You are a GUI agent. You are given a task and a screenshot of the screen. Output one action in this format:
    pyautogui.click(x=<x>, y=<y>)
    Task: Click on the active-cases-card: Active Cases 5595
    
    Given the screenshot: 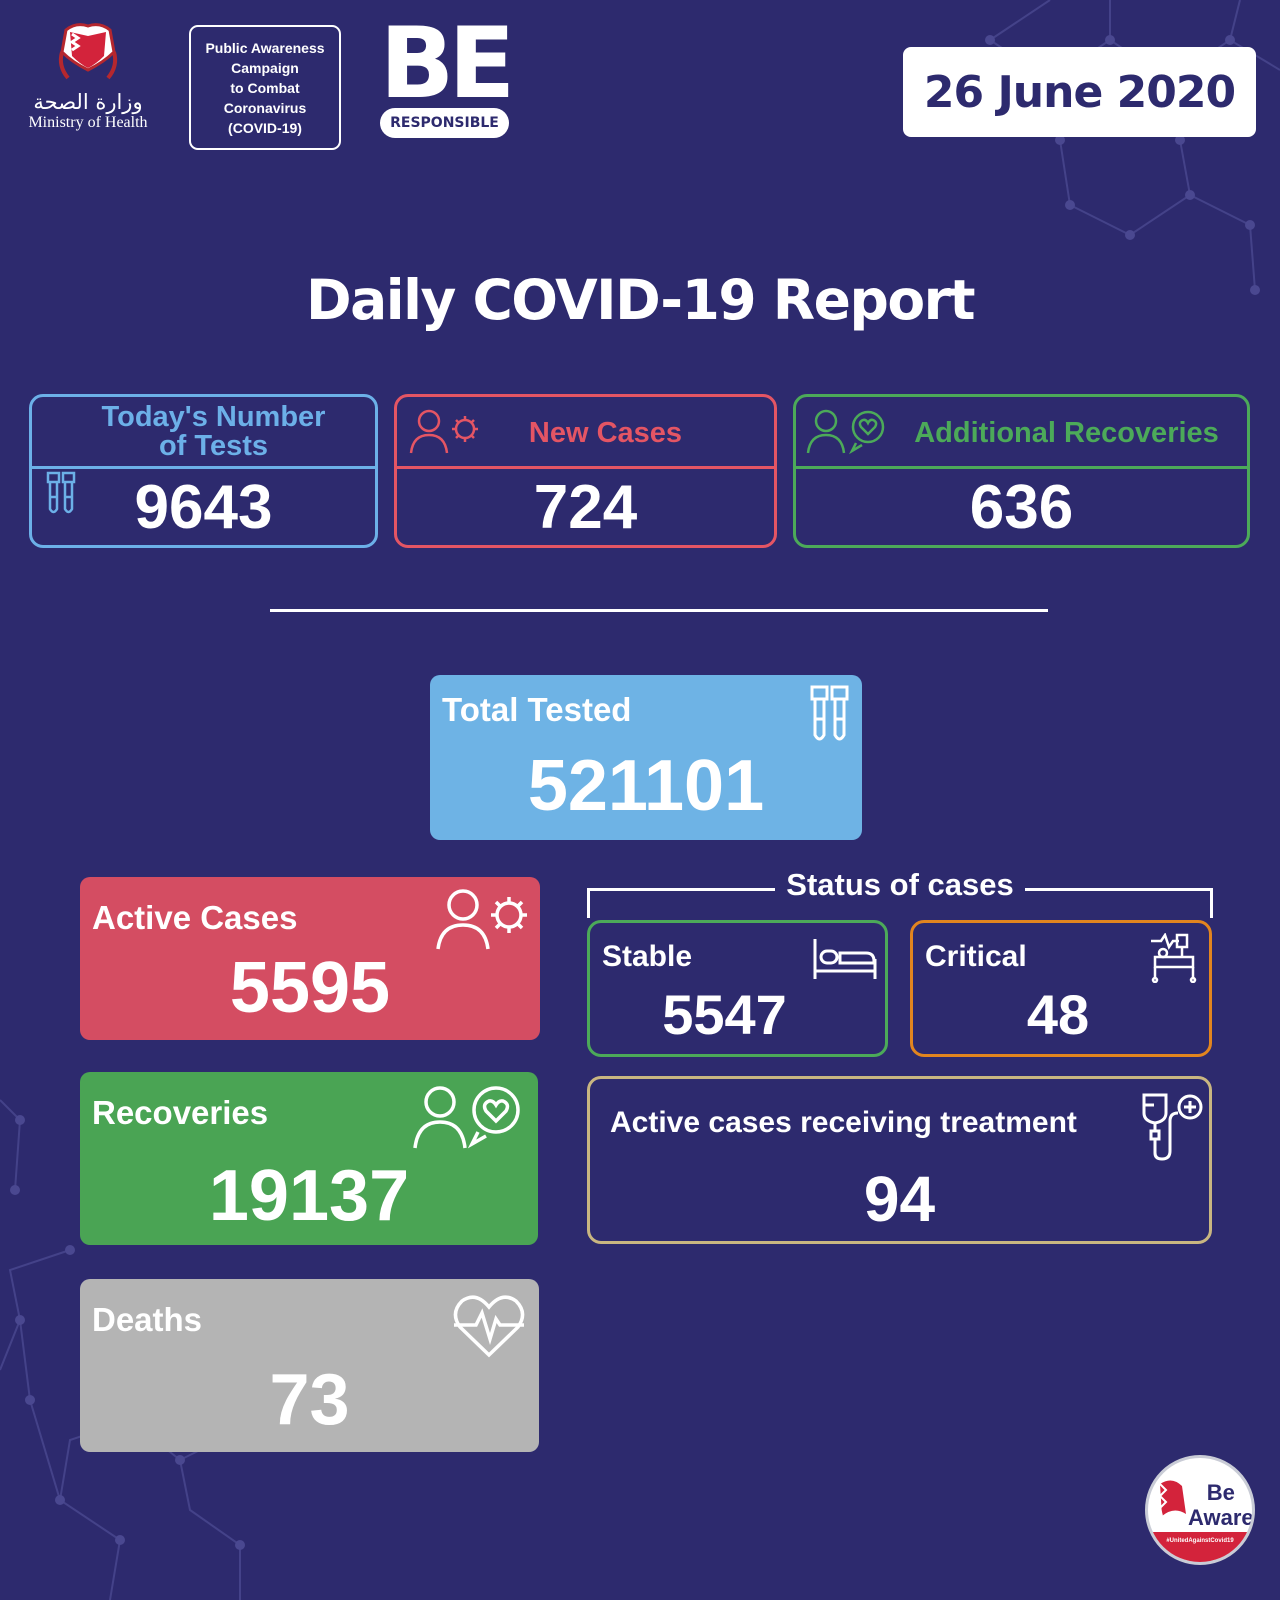 What is the action you would take?
    pyautogui.click(x=310, y=958)
    